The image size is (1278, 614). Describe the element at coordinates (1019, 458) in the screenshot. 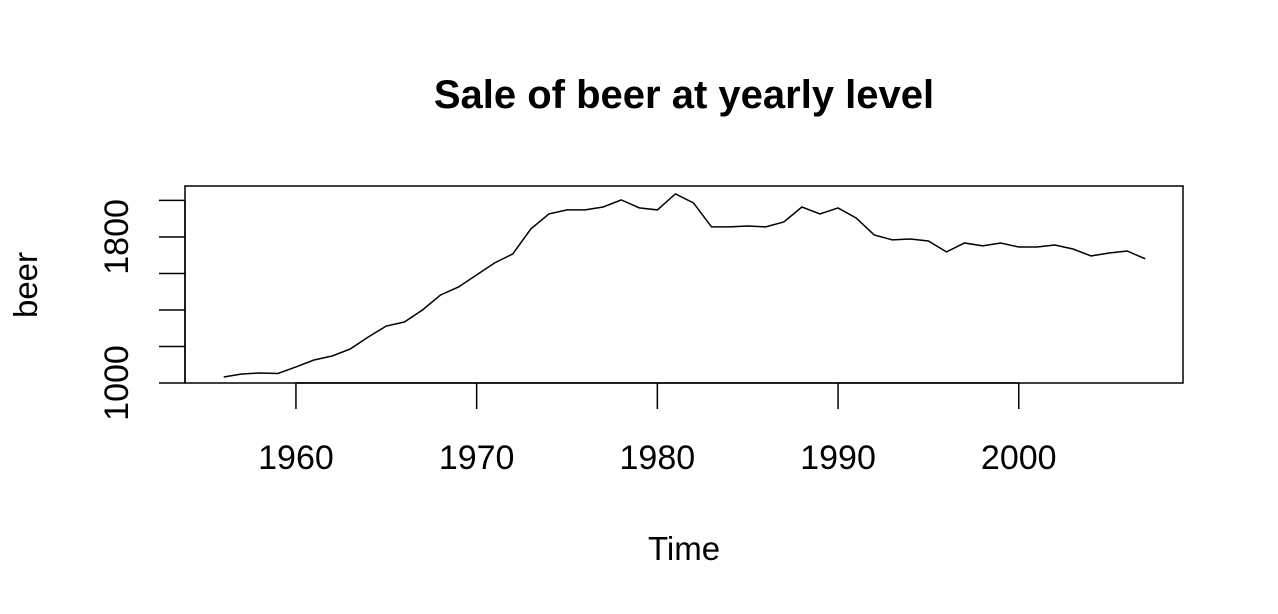

I see `x-tick-label: 2000` at that location.